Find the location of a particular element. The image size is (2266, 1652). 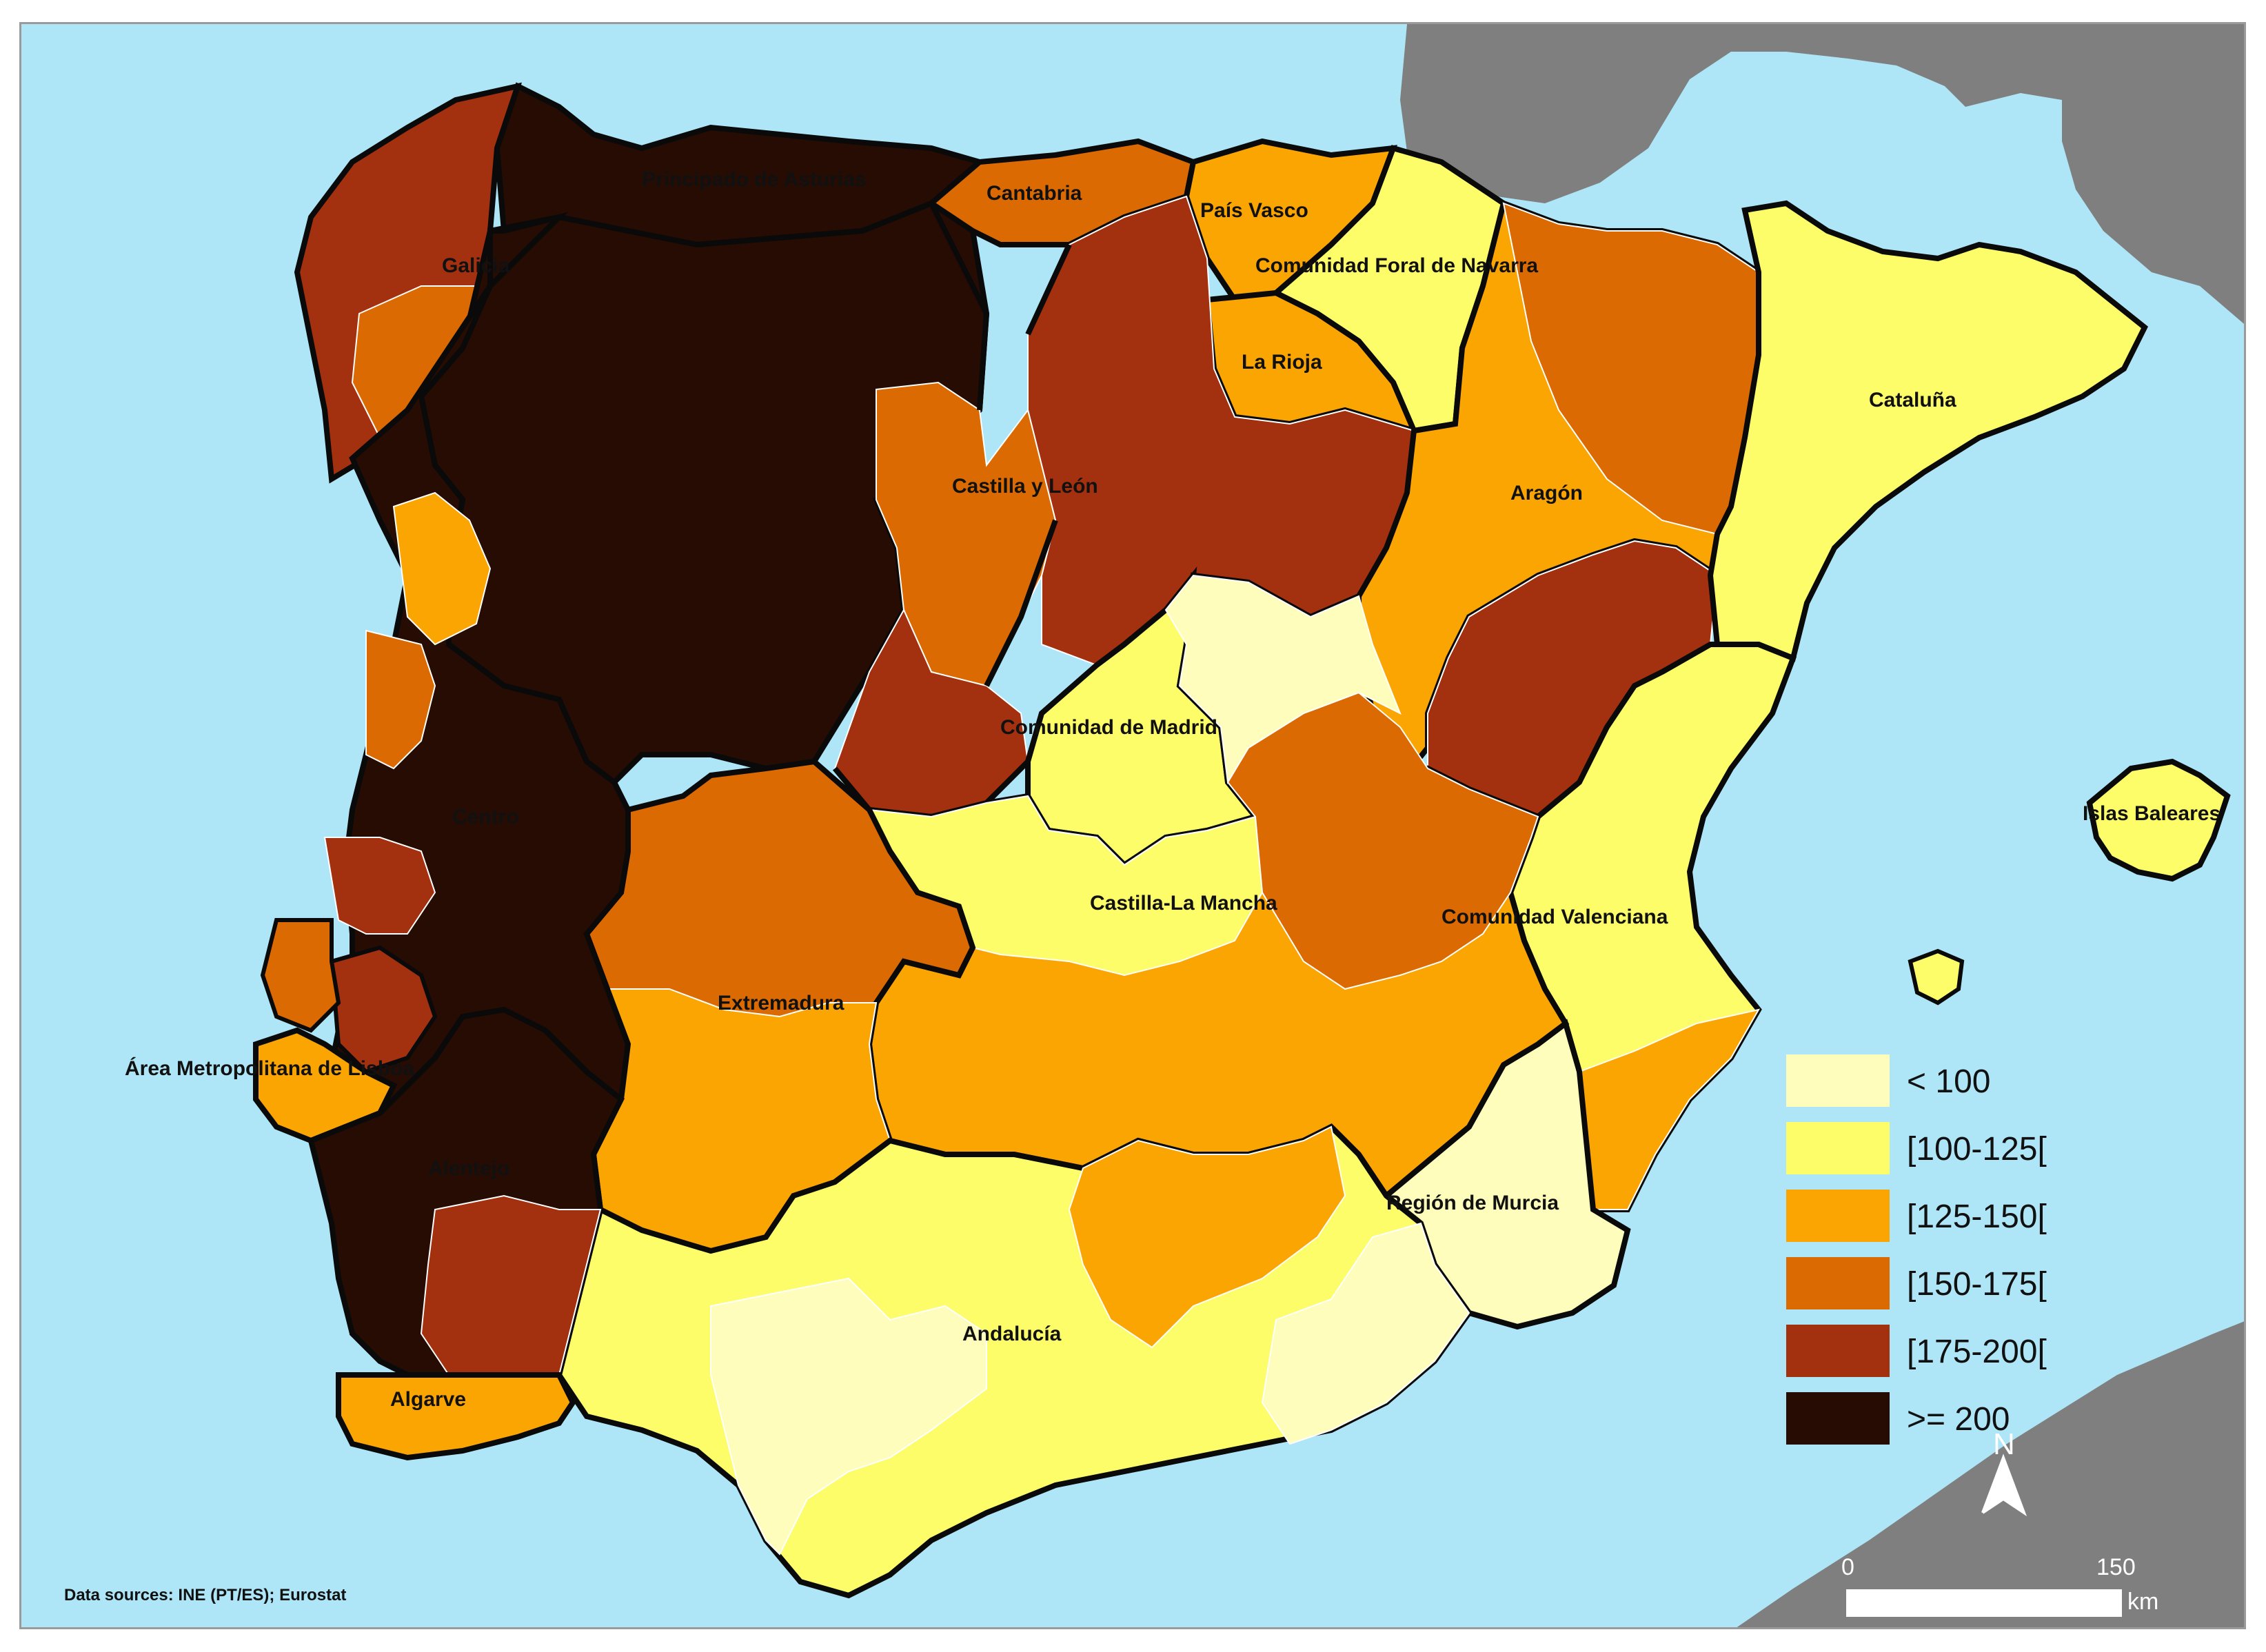

north-arrow-icon: N is located at coordinates (2004, 1472).